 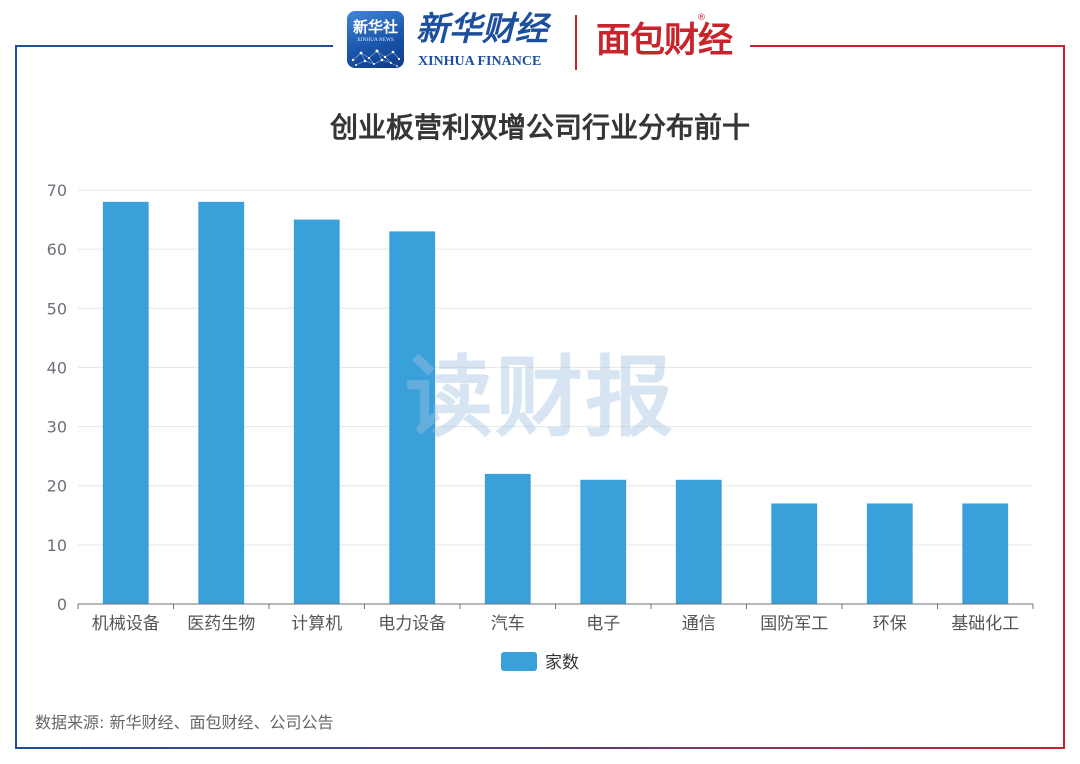 I want to click on chart-title: 创业板营利双增公司行业分布前十, so click(x=539, y=127).